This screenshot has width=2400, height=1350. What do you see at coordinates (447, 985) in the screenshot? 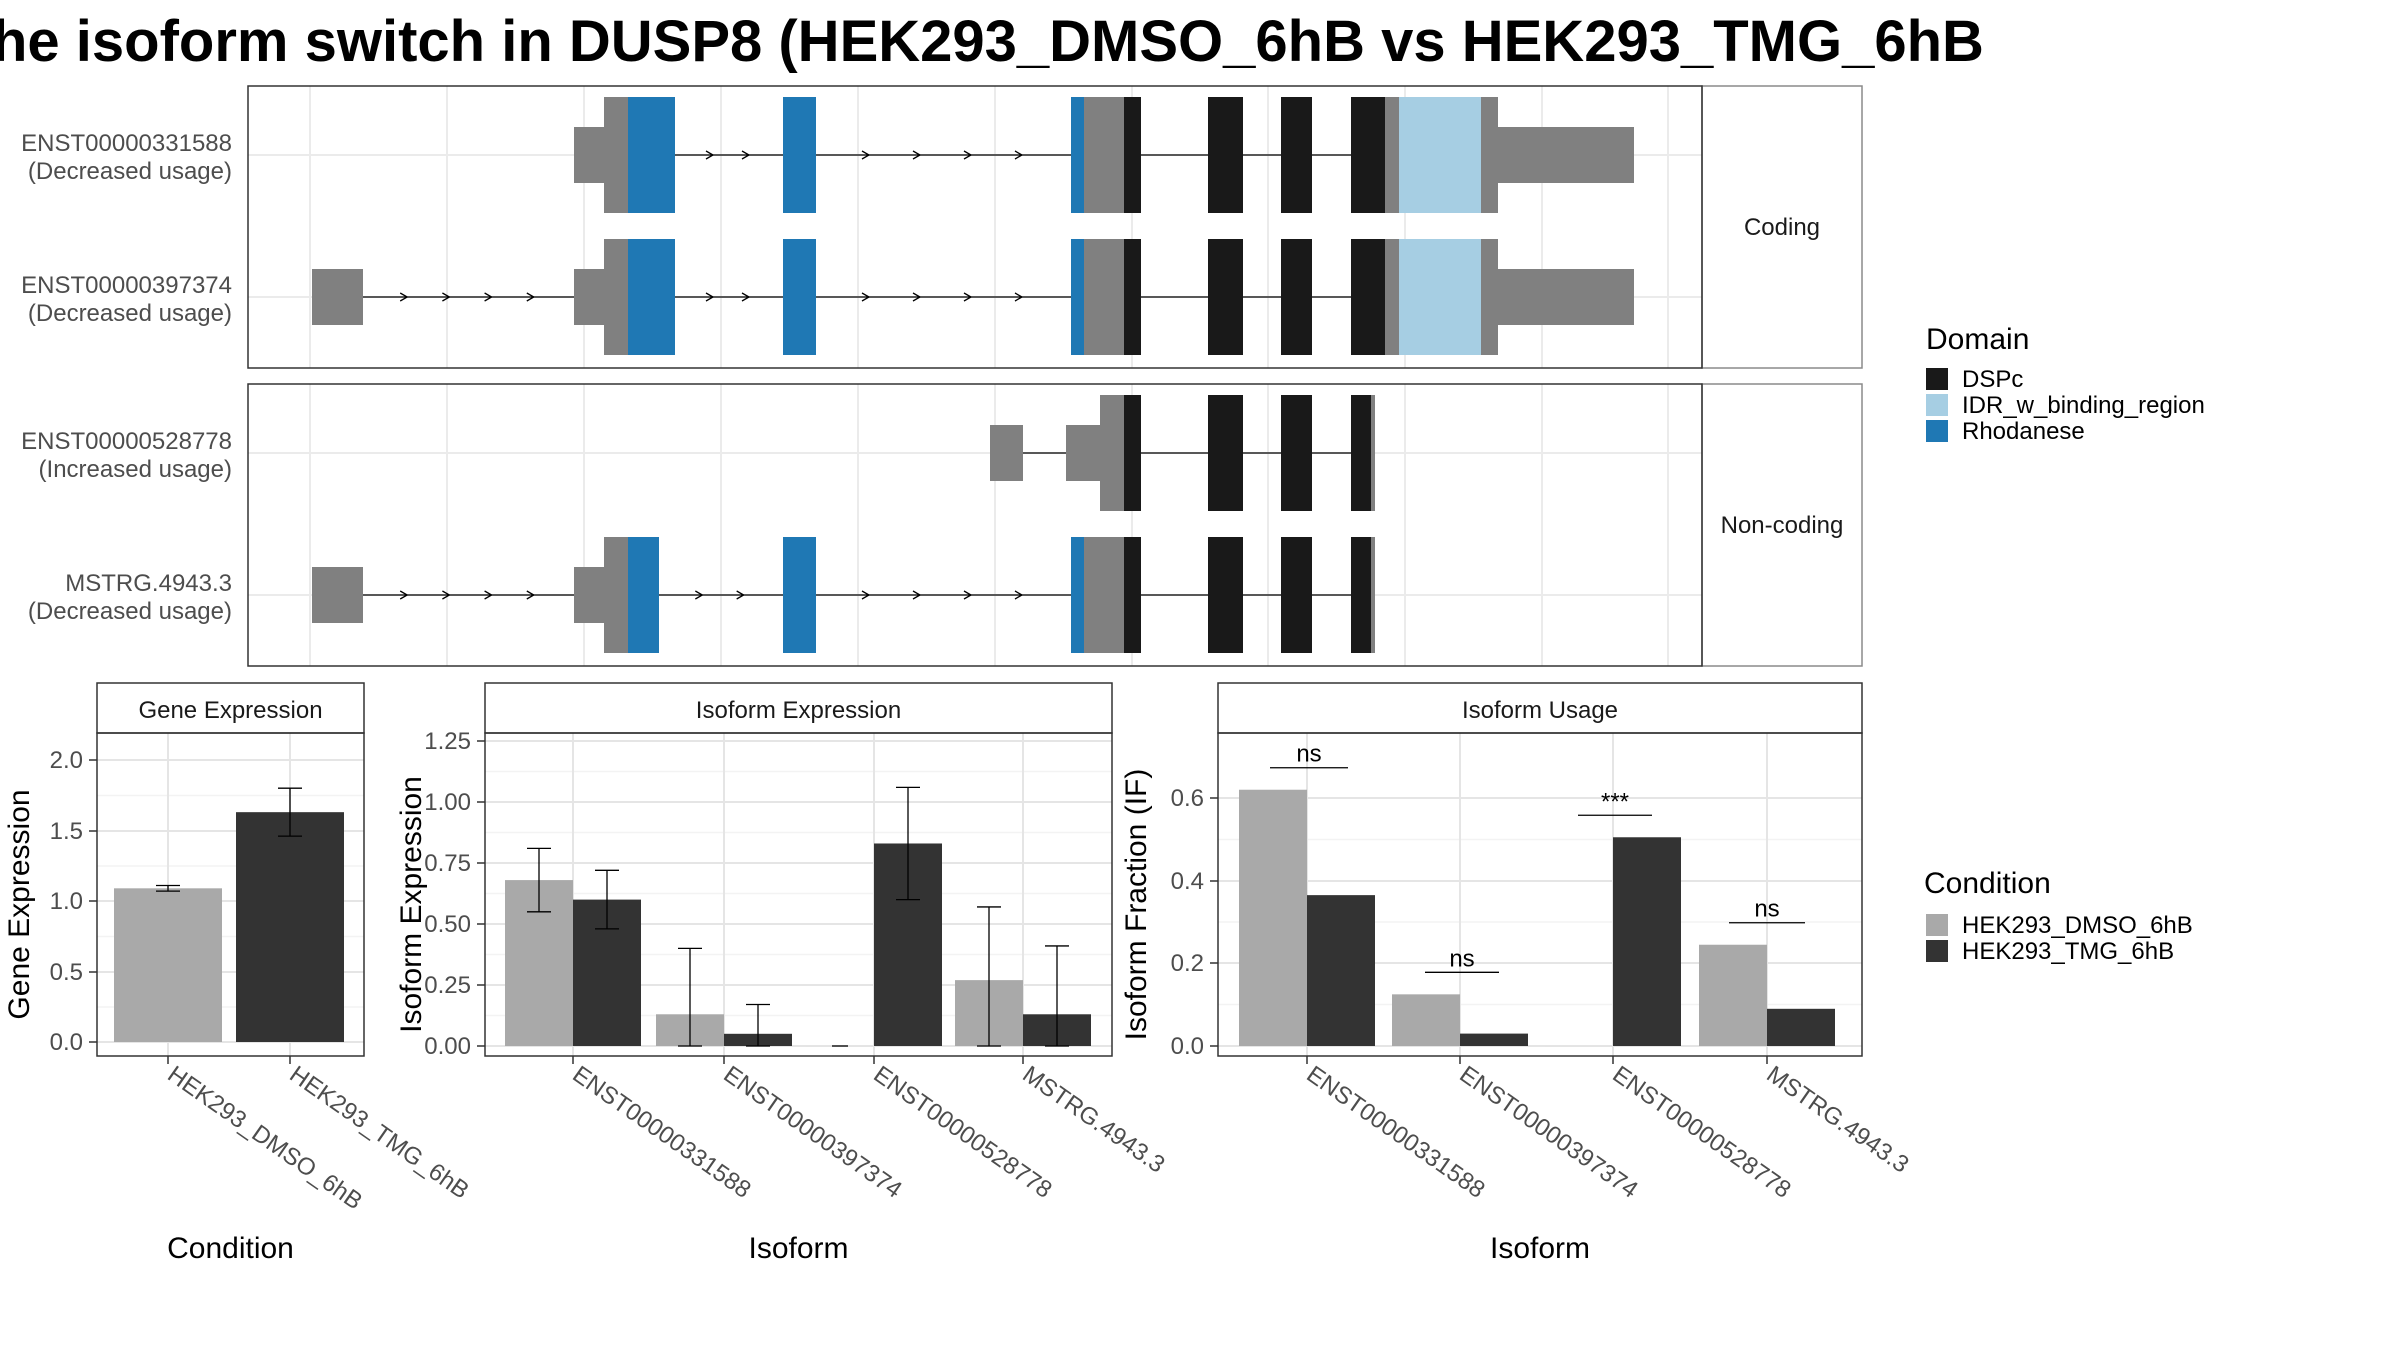
I see `y-tick-label: 0.25` at bounding box center [447, 985].